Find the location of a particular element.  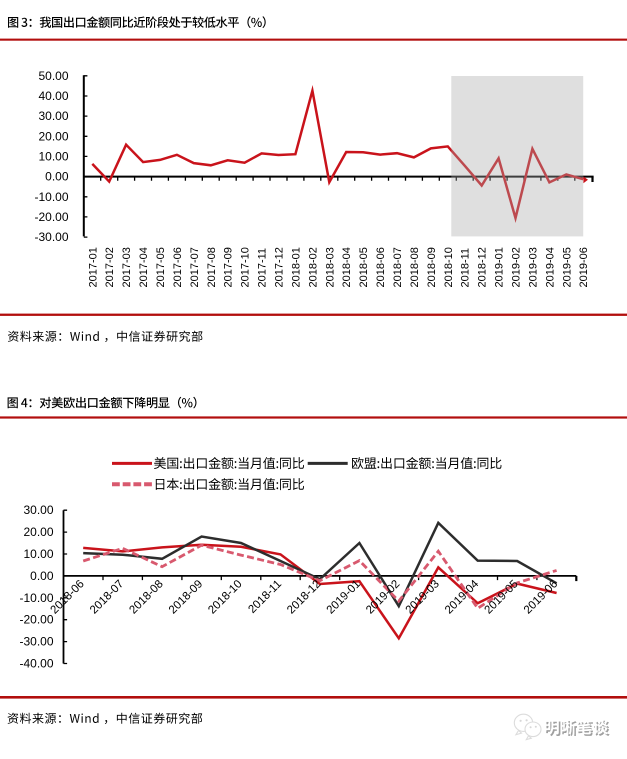

svg-text: 2017-02 is located at coordinates (110, 267).